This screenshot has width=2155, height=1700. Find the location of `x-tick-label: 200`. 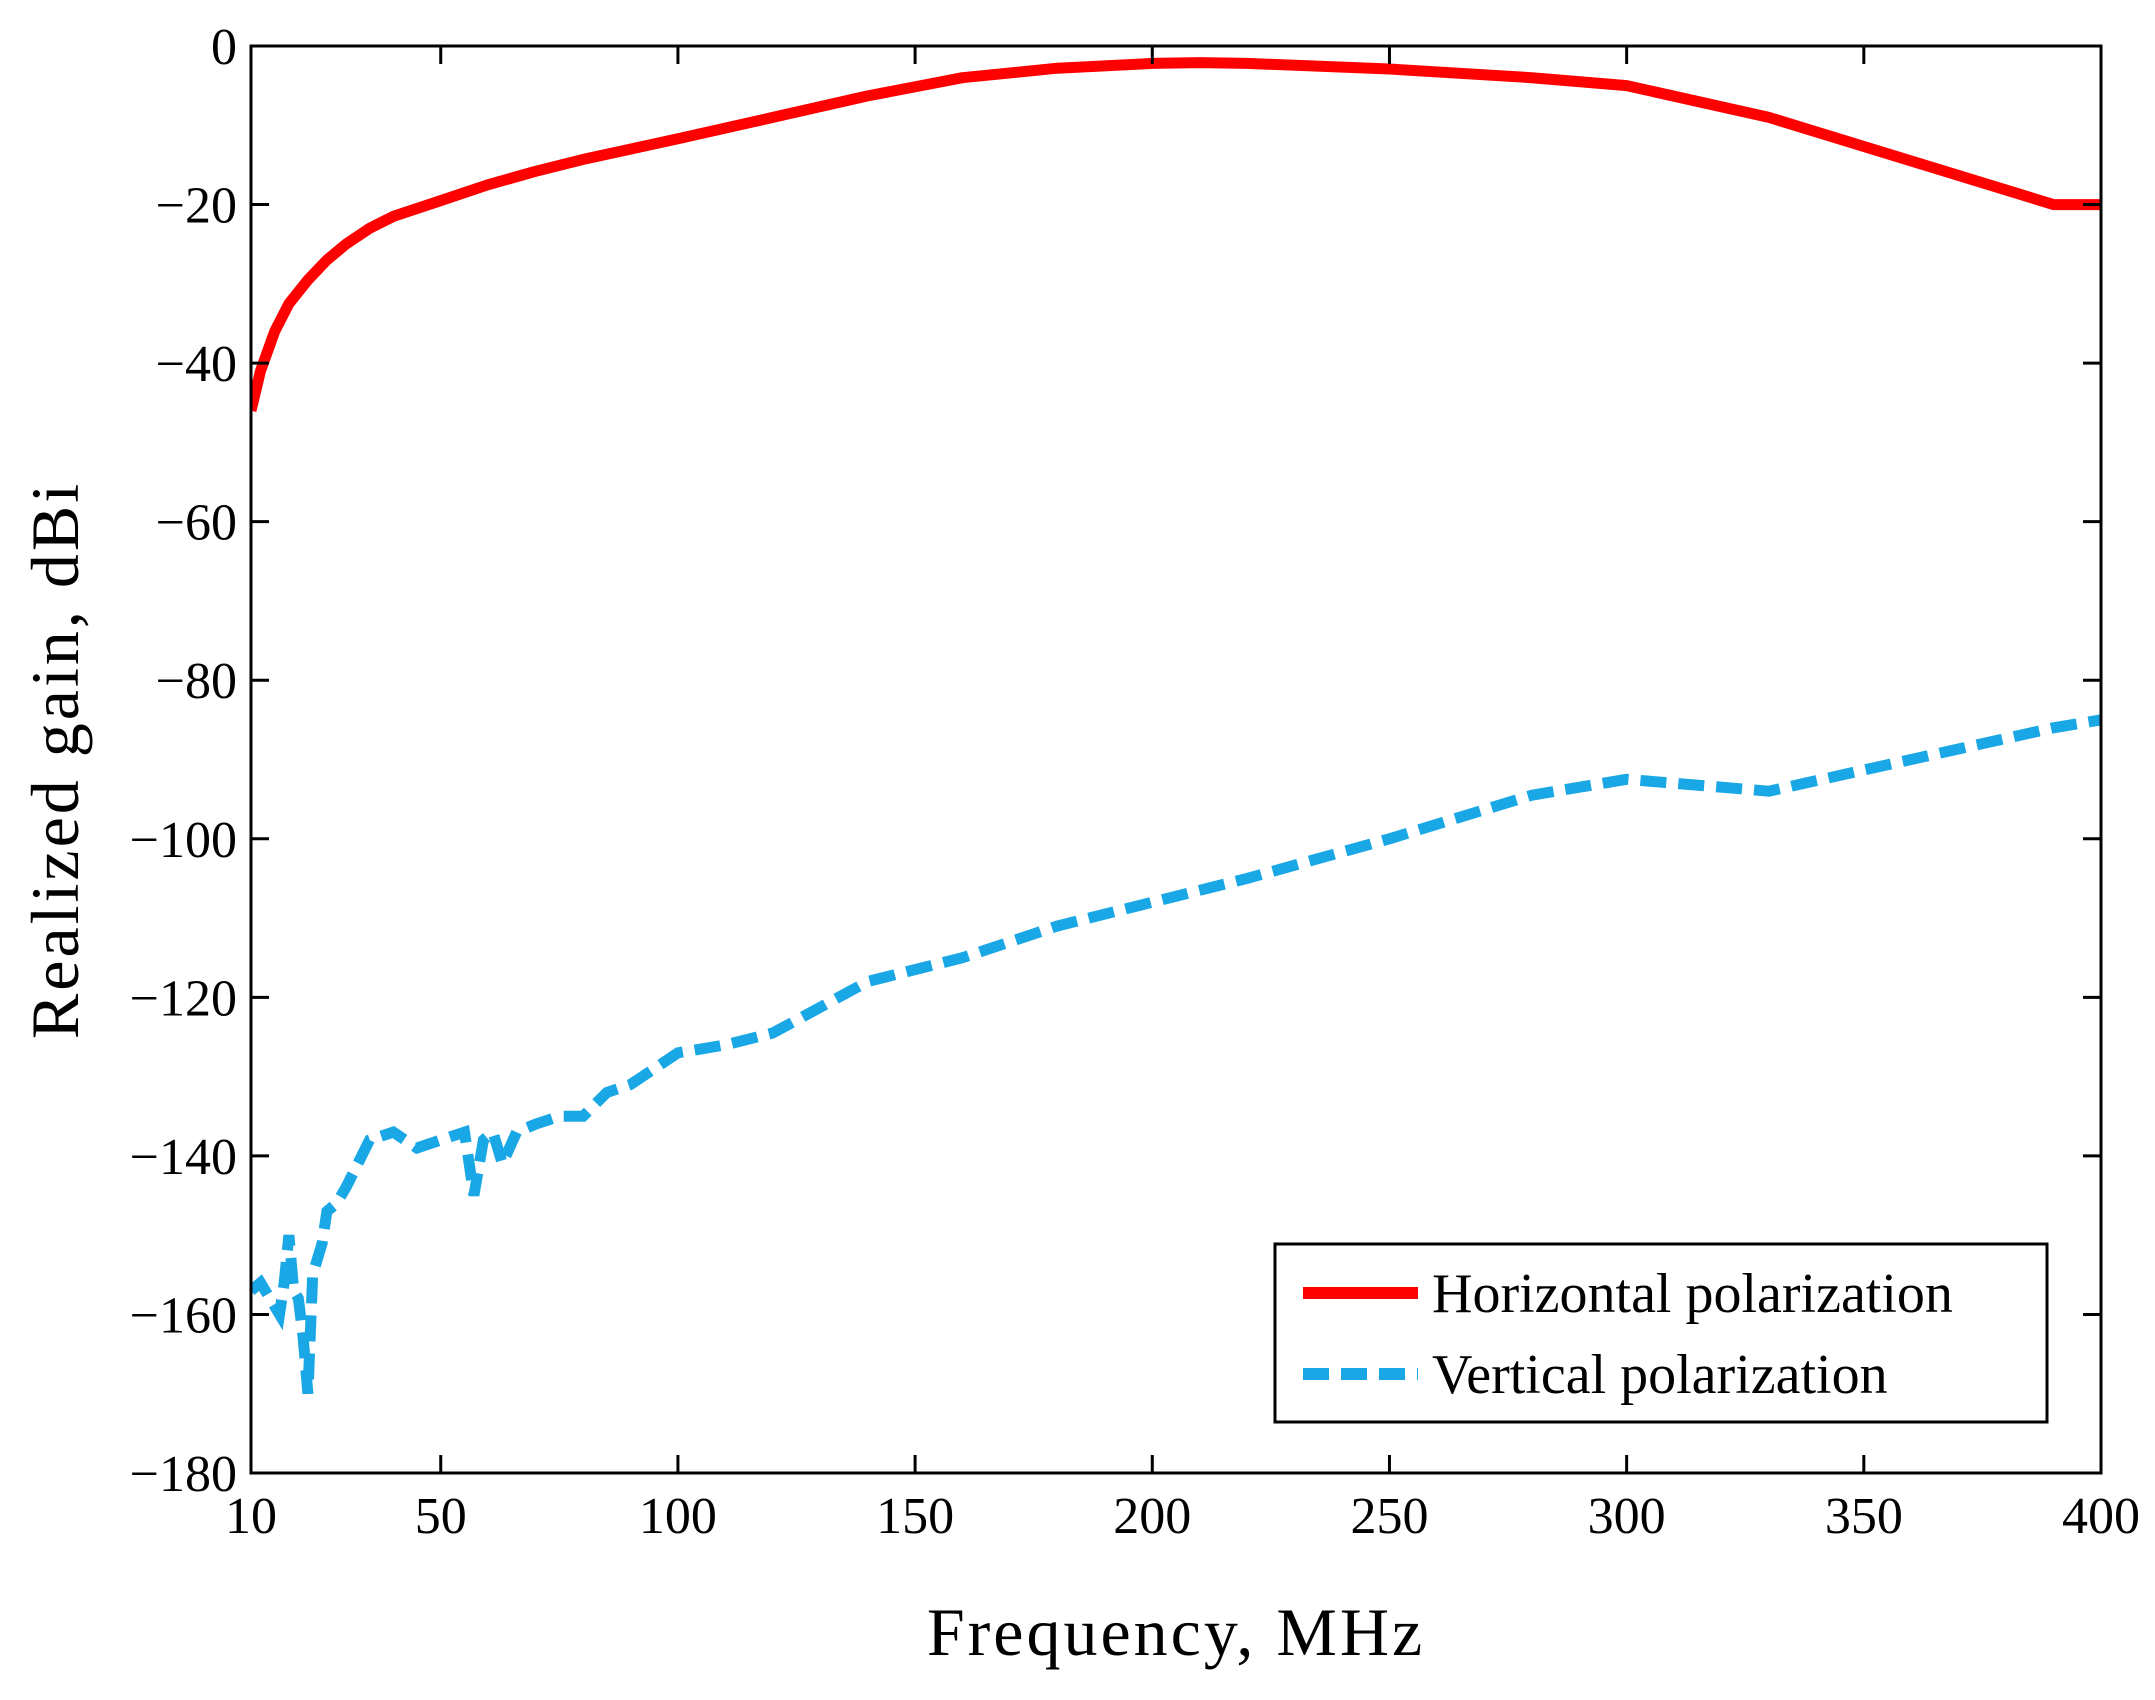

x-tick-label: 200 is located at coordinates (1152, 1516).